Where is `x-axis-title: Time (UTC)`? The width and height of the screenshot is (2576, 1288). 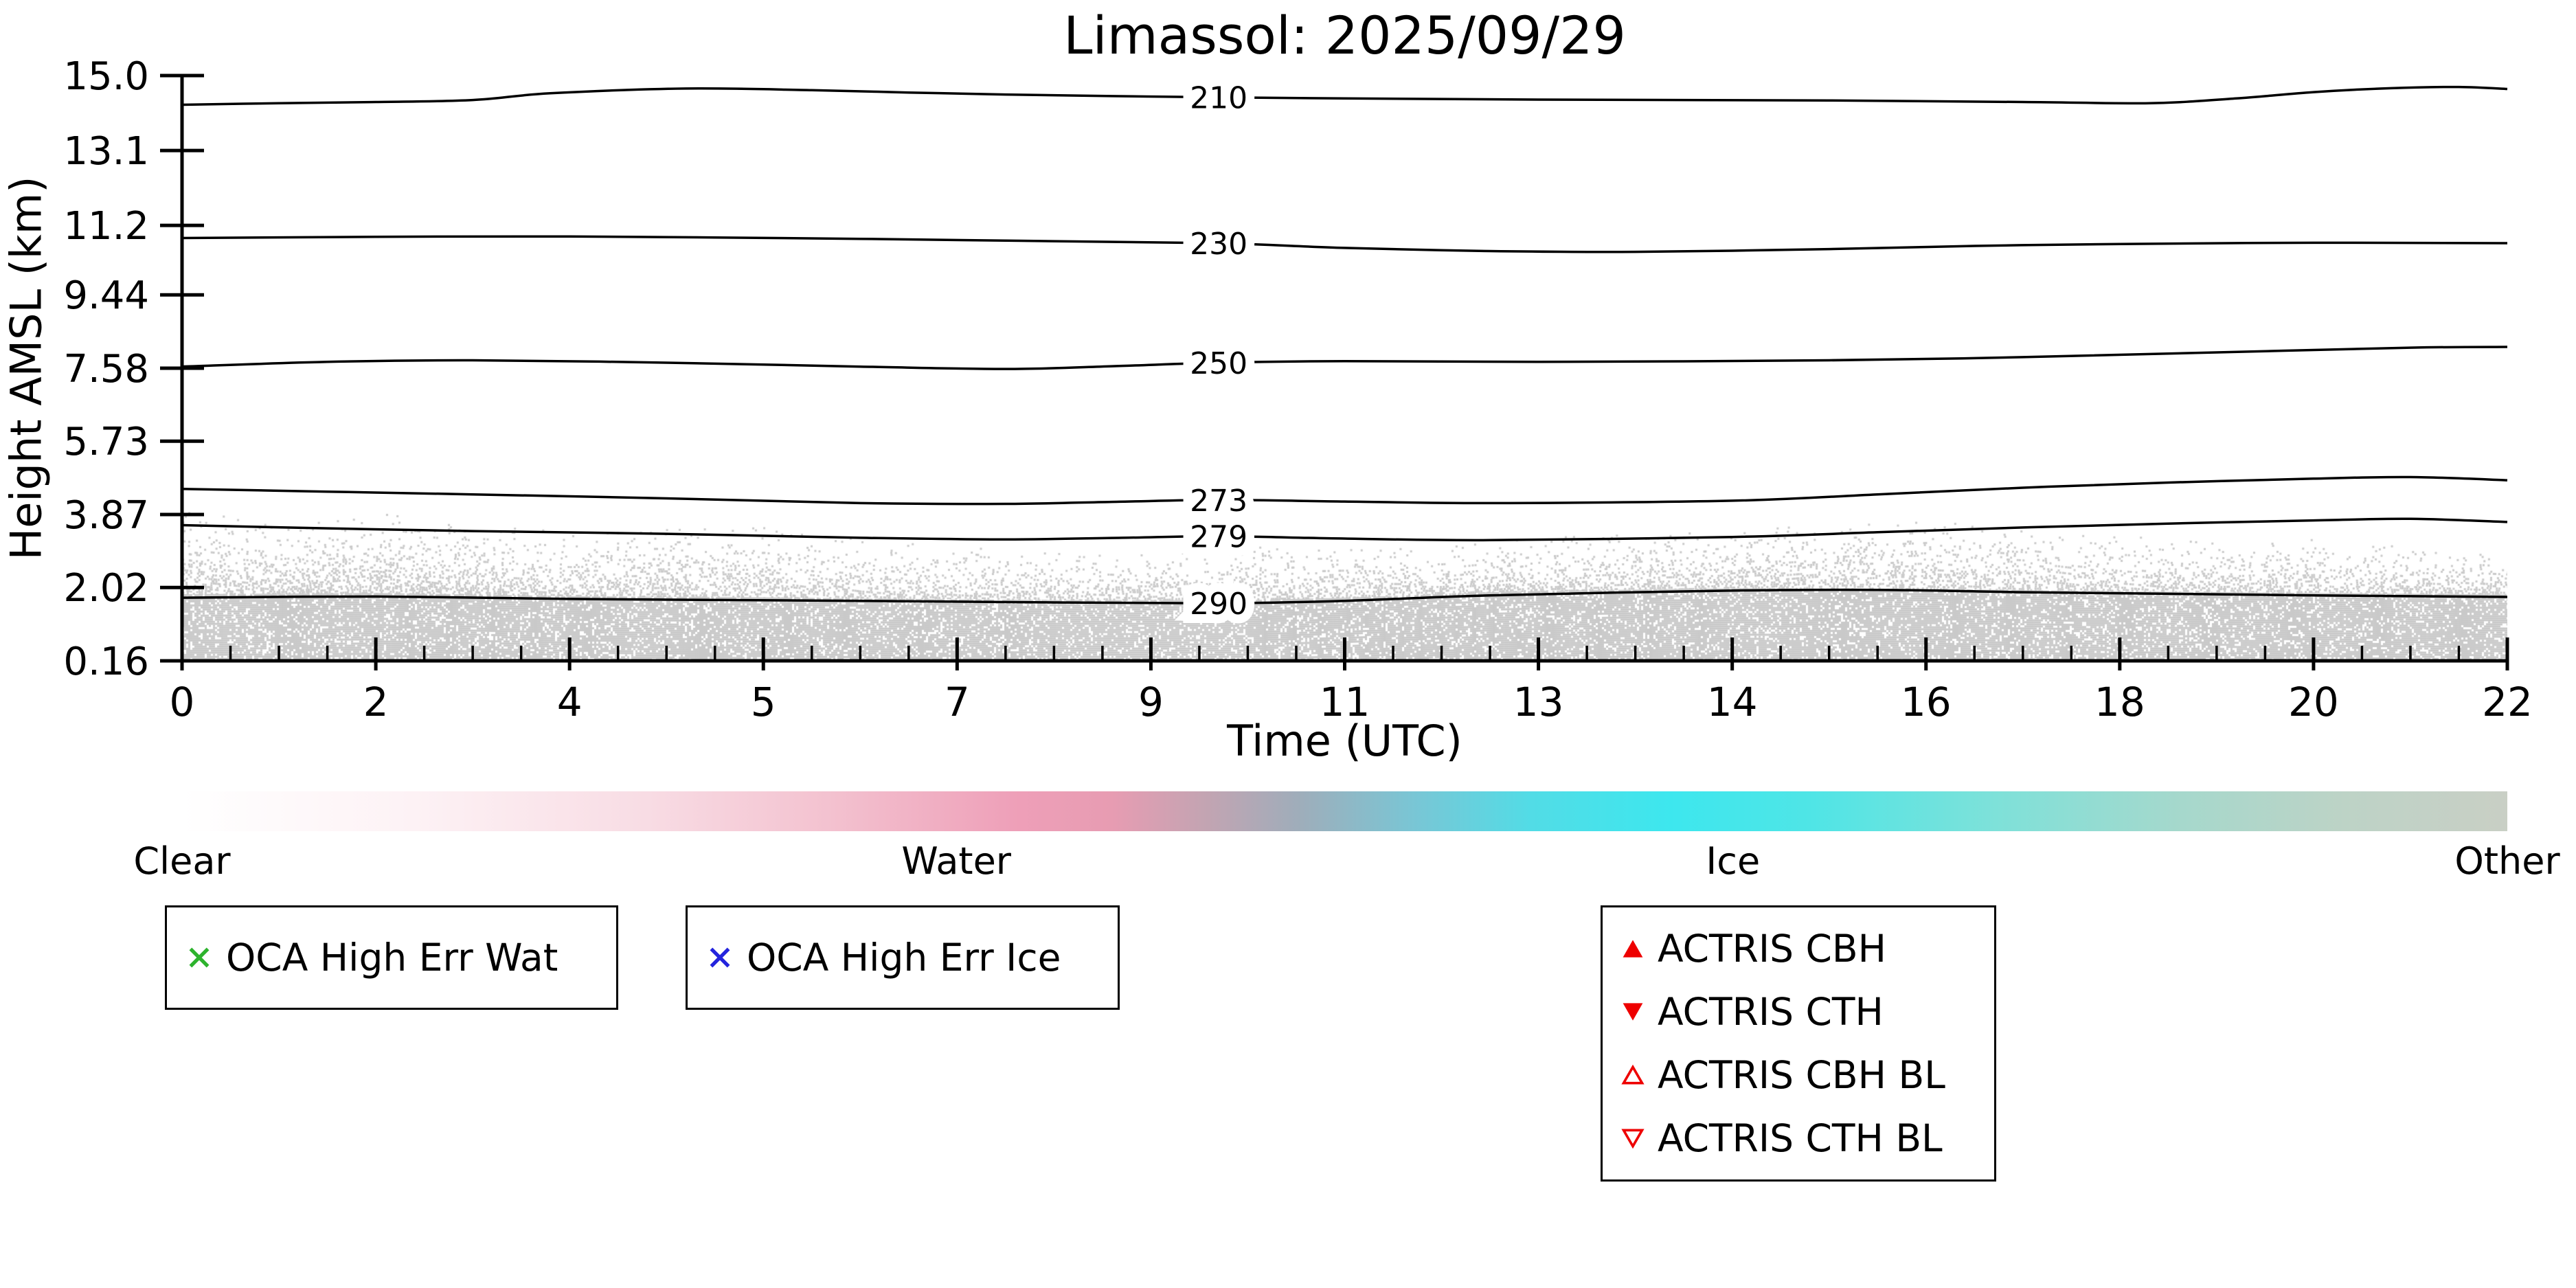 x-axis-title: Time (UTC) is located at coordinates (1344, 741).